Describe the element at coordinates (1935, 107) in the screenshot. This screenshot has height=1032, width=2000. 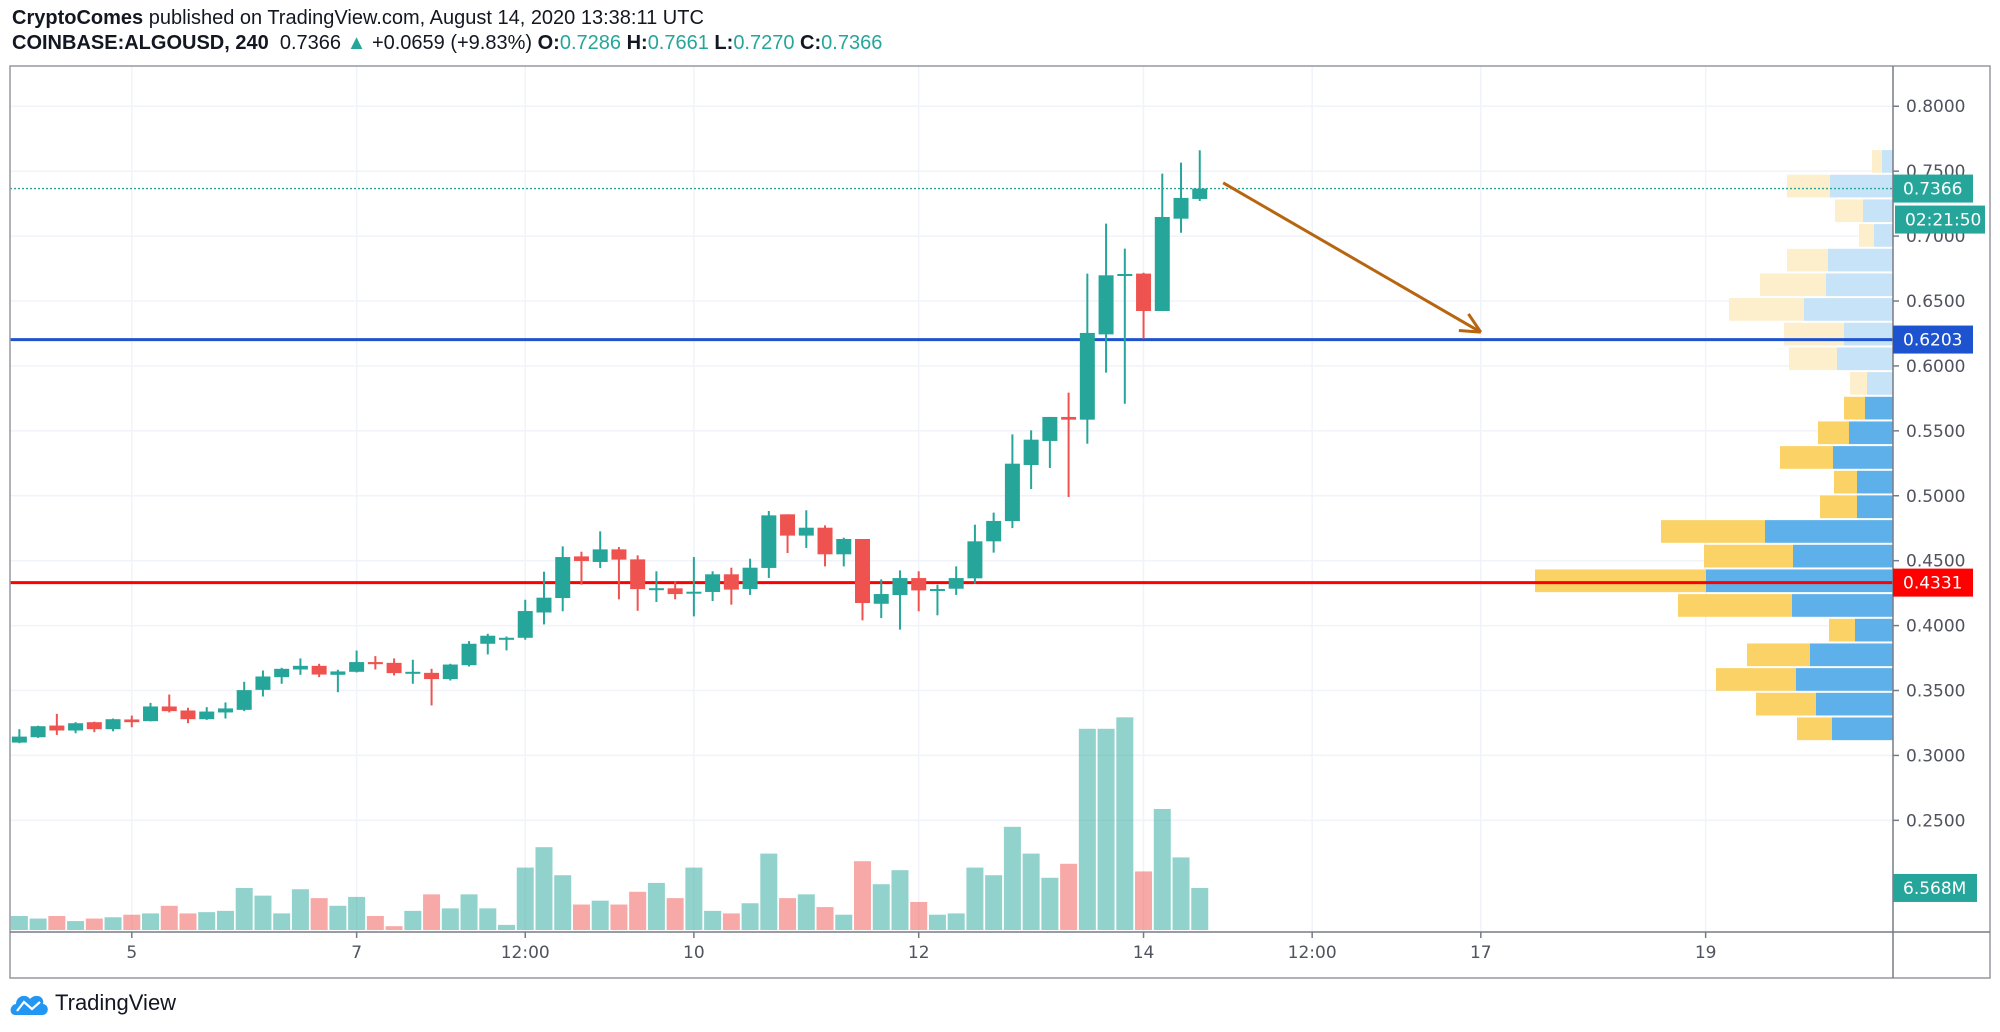
I see `price-tick-label: 0.8000` at that location.